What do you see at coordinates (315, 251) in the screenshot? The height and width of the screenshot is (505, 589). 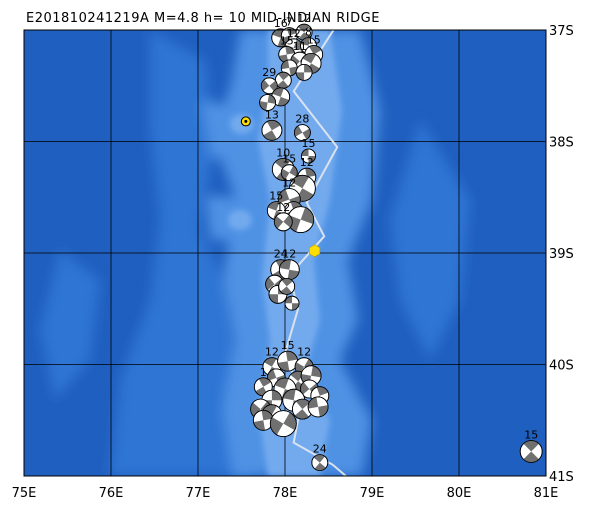 I see `main-event-hexagon` at bounding box center [315, 251].